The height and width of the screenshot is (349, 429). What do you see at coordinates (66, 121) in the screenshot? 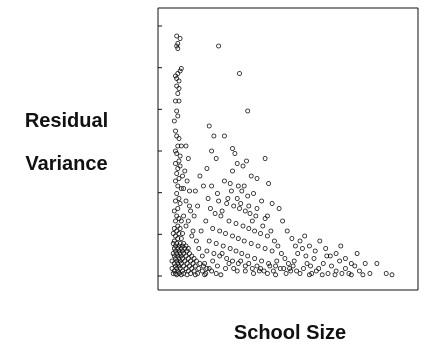
I see `y-axis-label-line-1: Residual` at bounding box center [66, 121].